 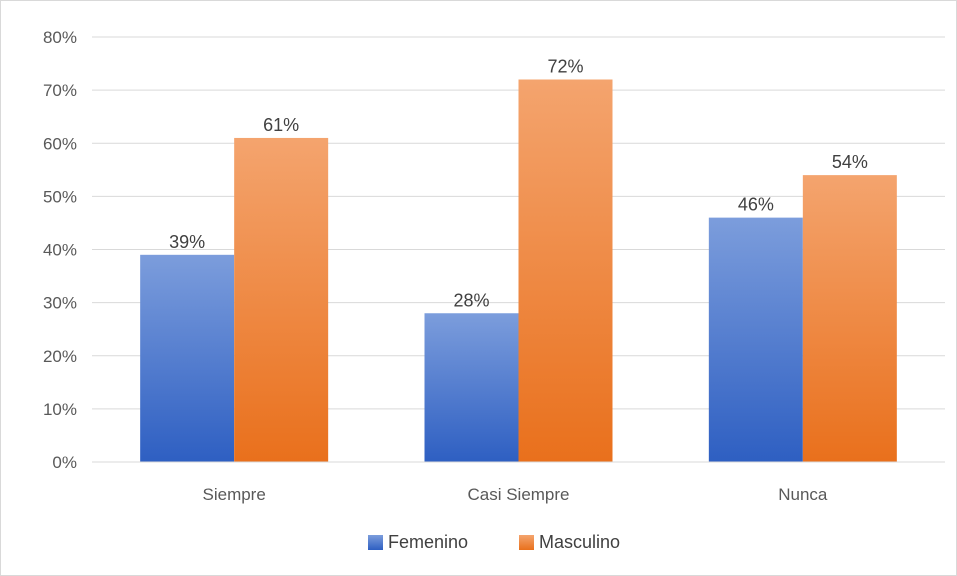 I want to click on data-label: 61%, so click(x=281, y=125).